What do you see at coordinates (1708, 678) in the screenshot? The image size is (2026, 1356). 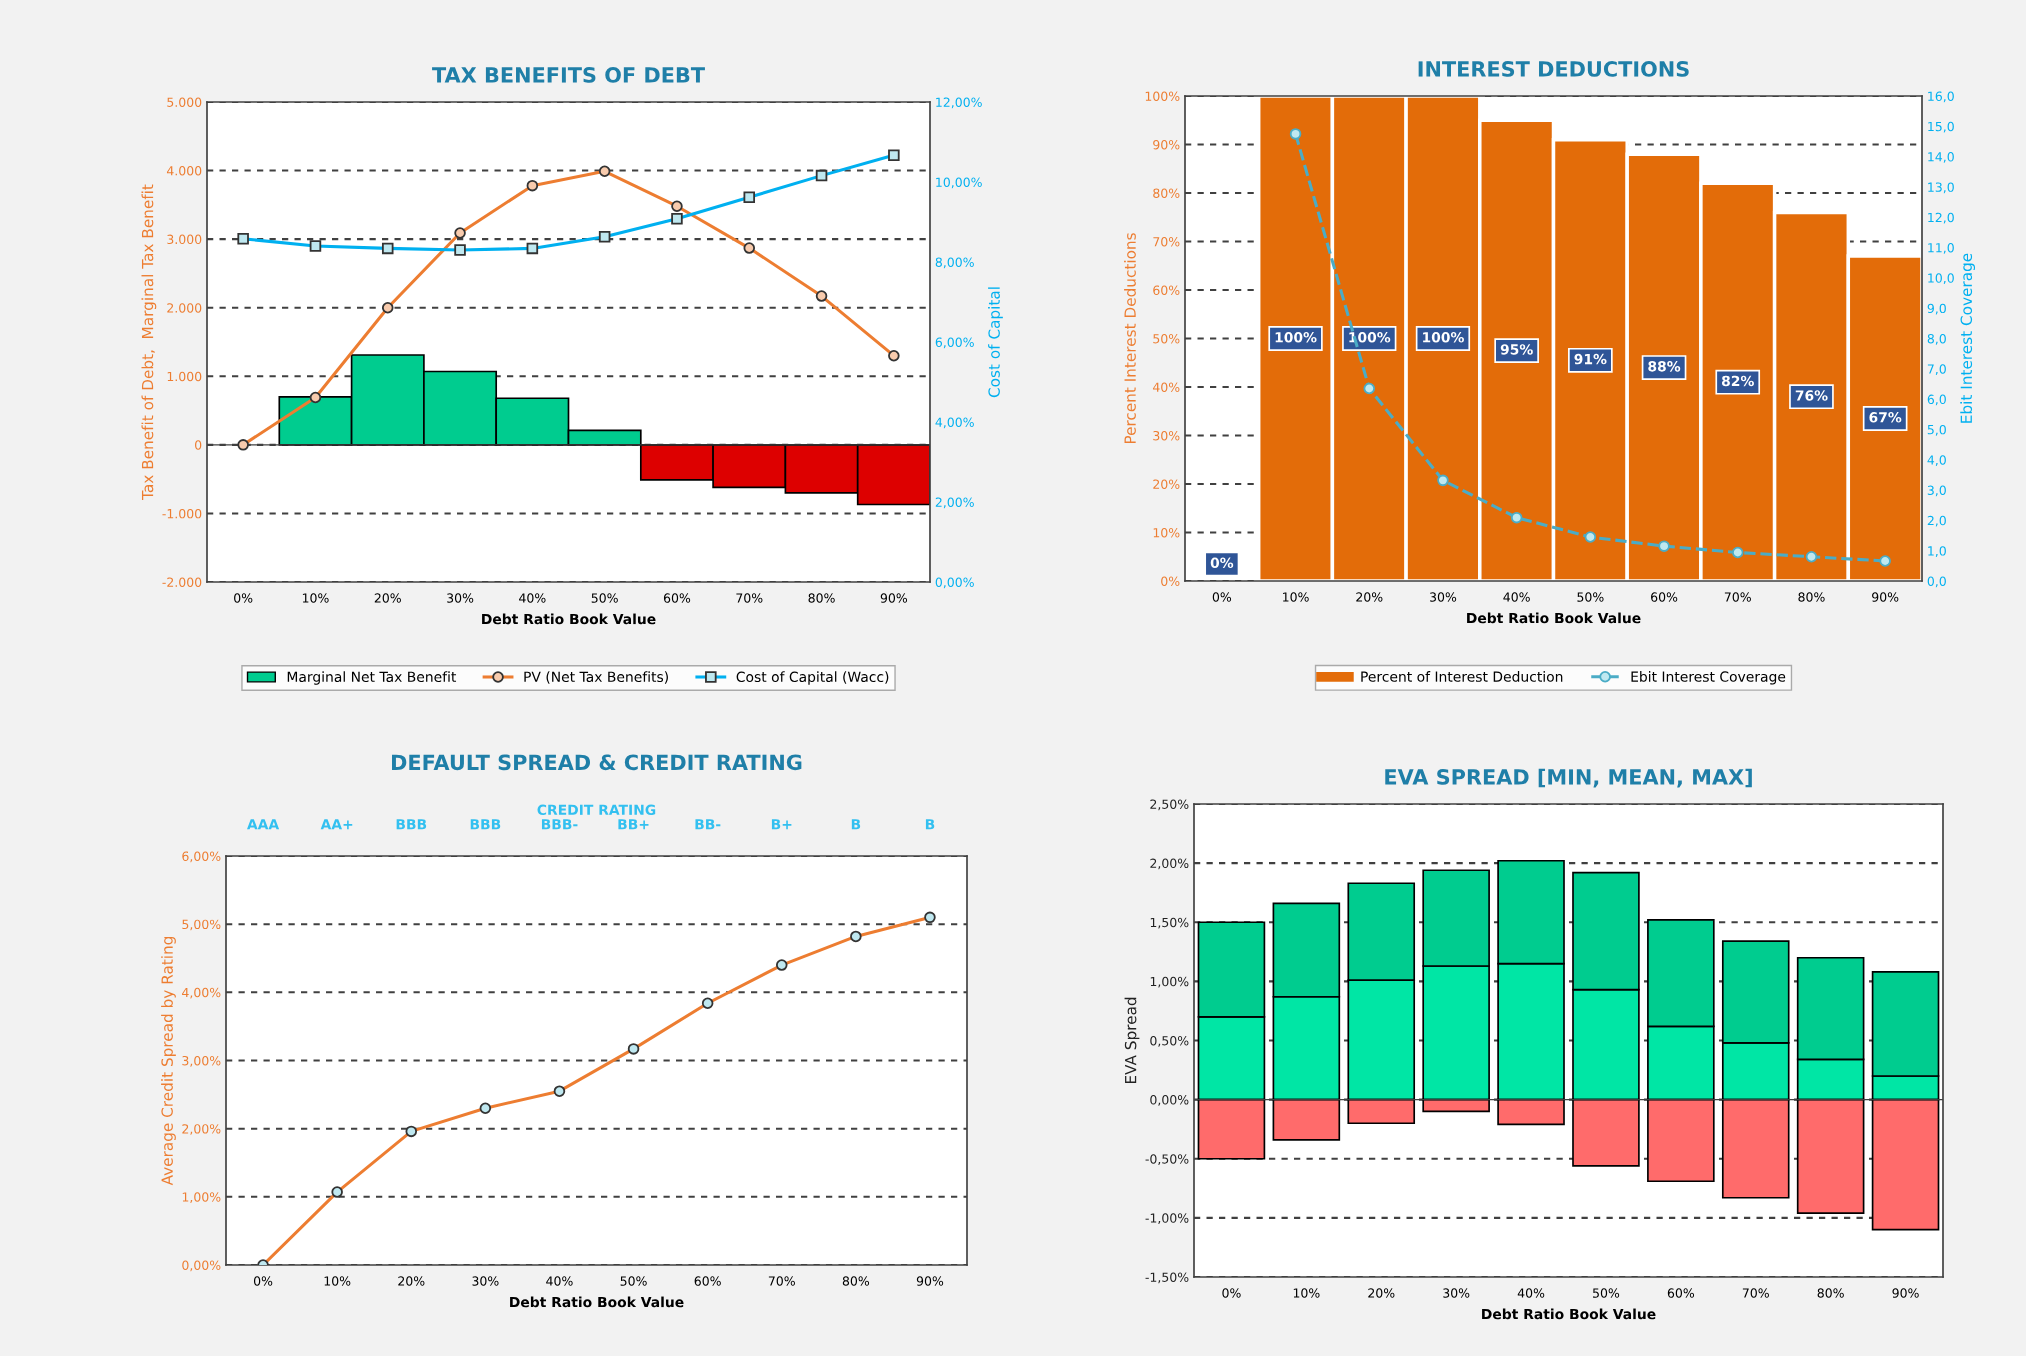 I see `legend-label: Ebit Interest Coverage` at bounding box center [1708, 678].